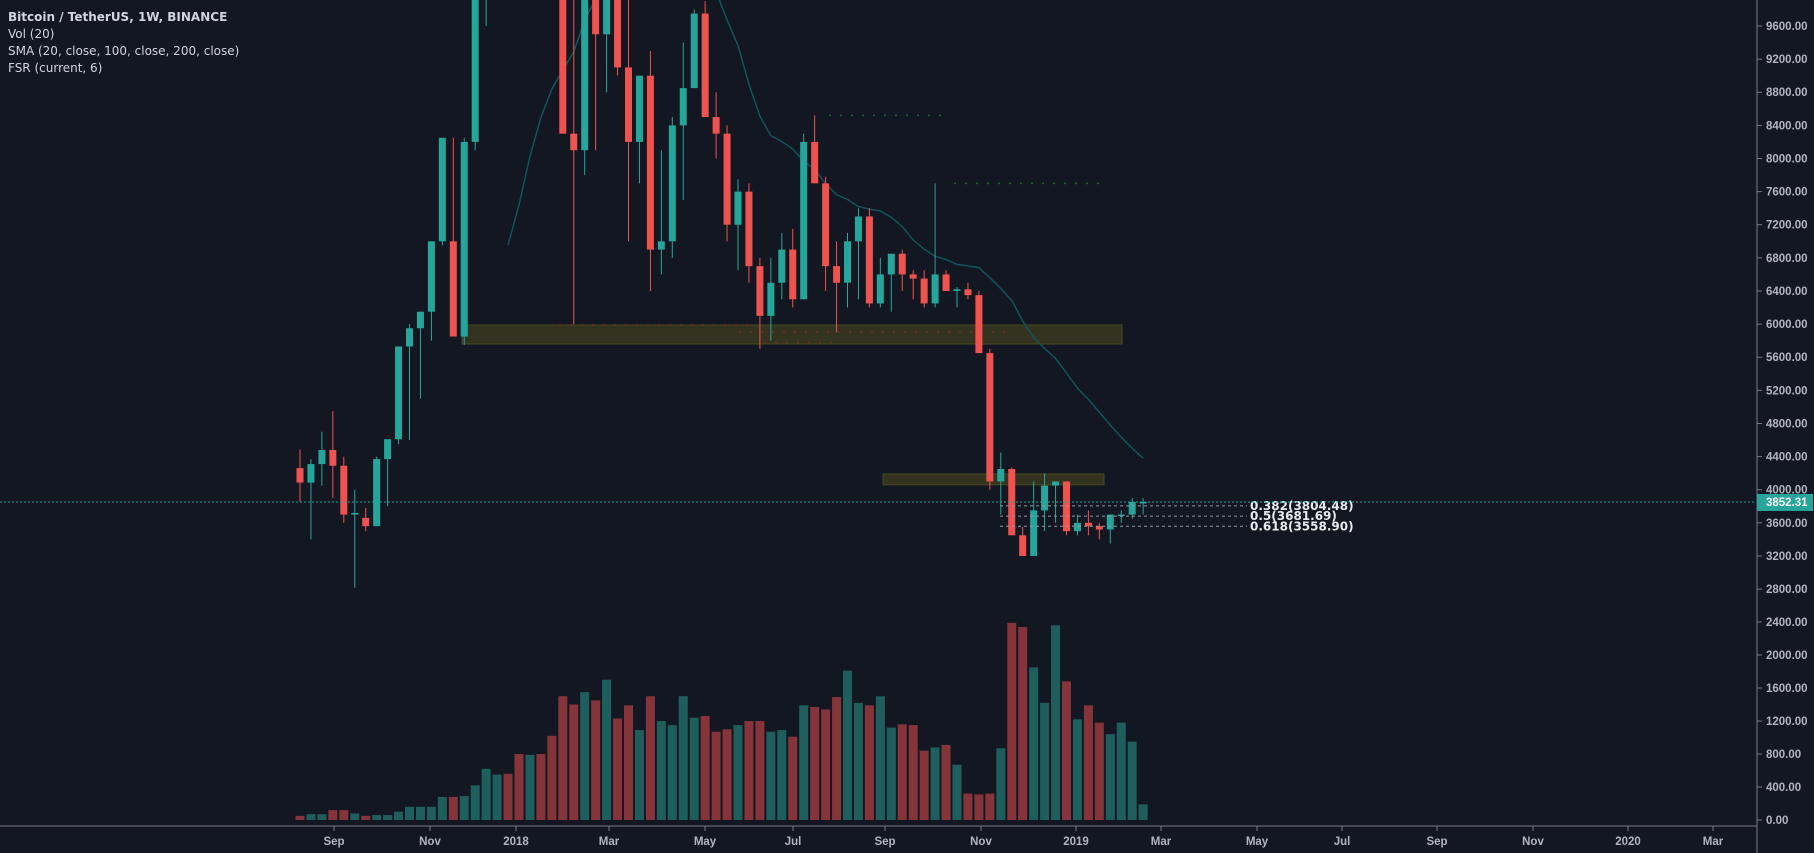  What do you see at coordinates (1787, 60) in the screenshot?
I see `price-tick-label: 9200.00` at bounding box center [1787, 60].